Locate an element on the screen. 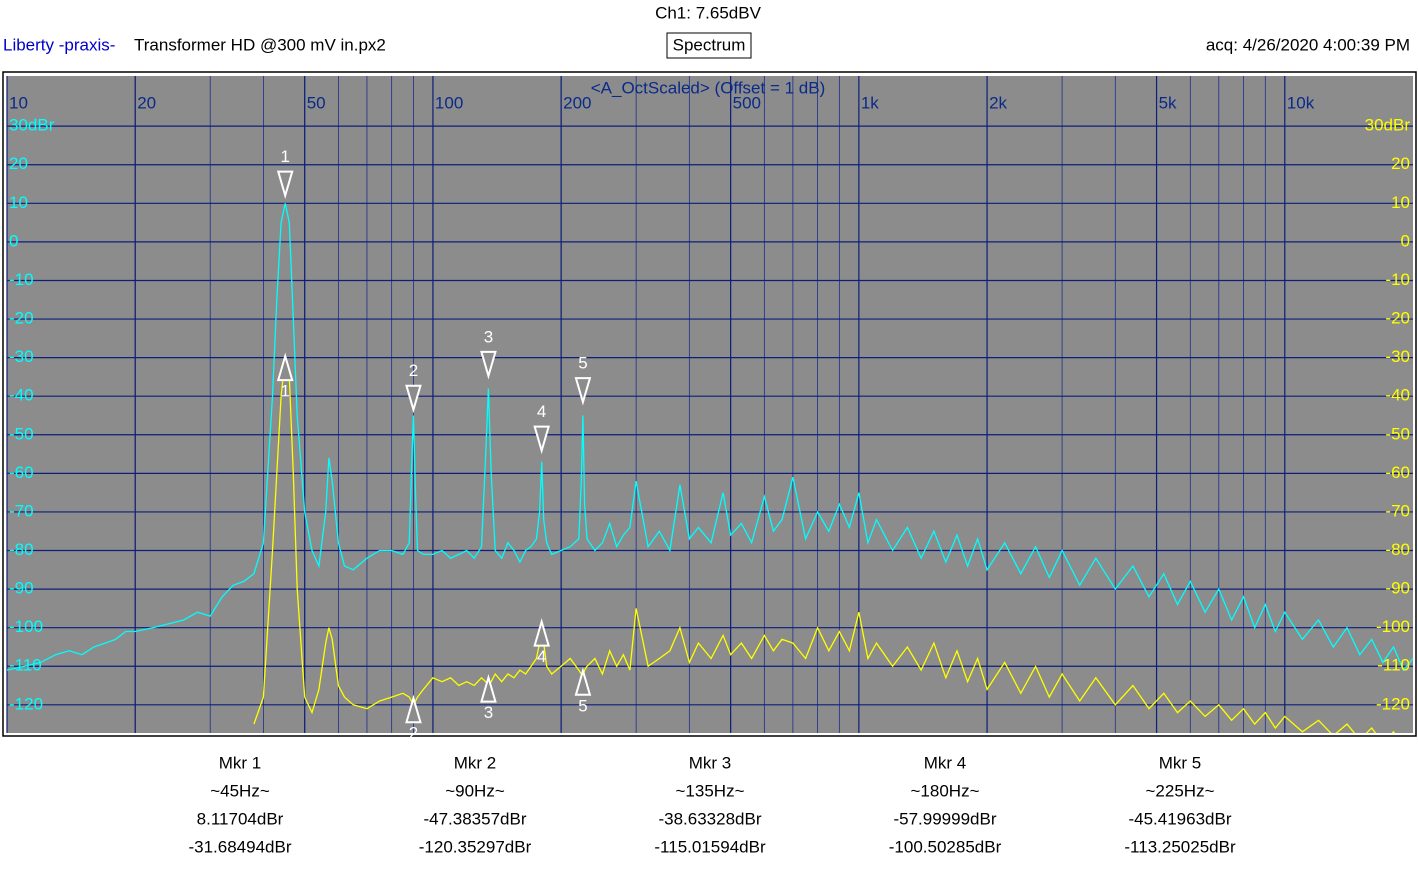 This screenshot has width=1418, height=879. marker-freq: ~225Hz~ is located at coordinates (1180, 790).